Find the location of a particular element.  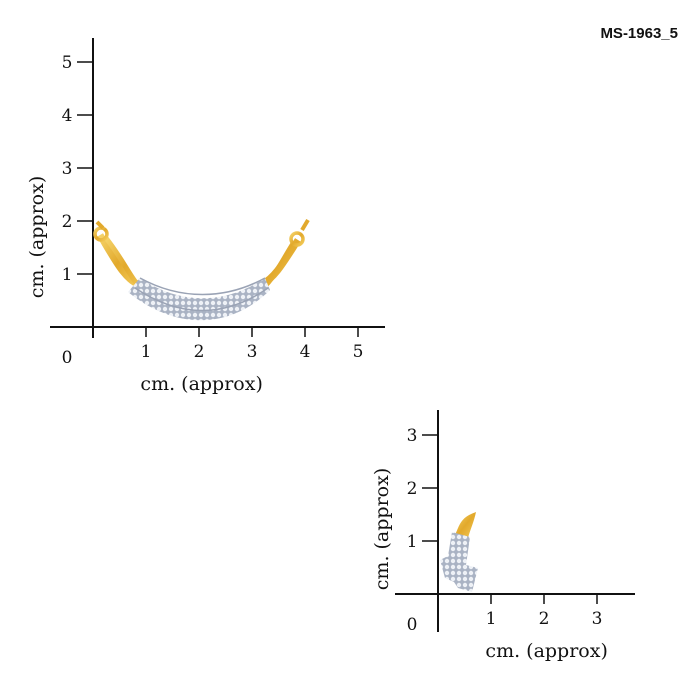

earring-scale: 1 2 3 1 2 3 0 cm. (approx) cm. (approx) is located at coordinates (503, 536).